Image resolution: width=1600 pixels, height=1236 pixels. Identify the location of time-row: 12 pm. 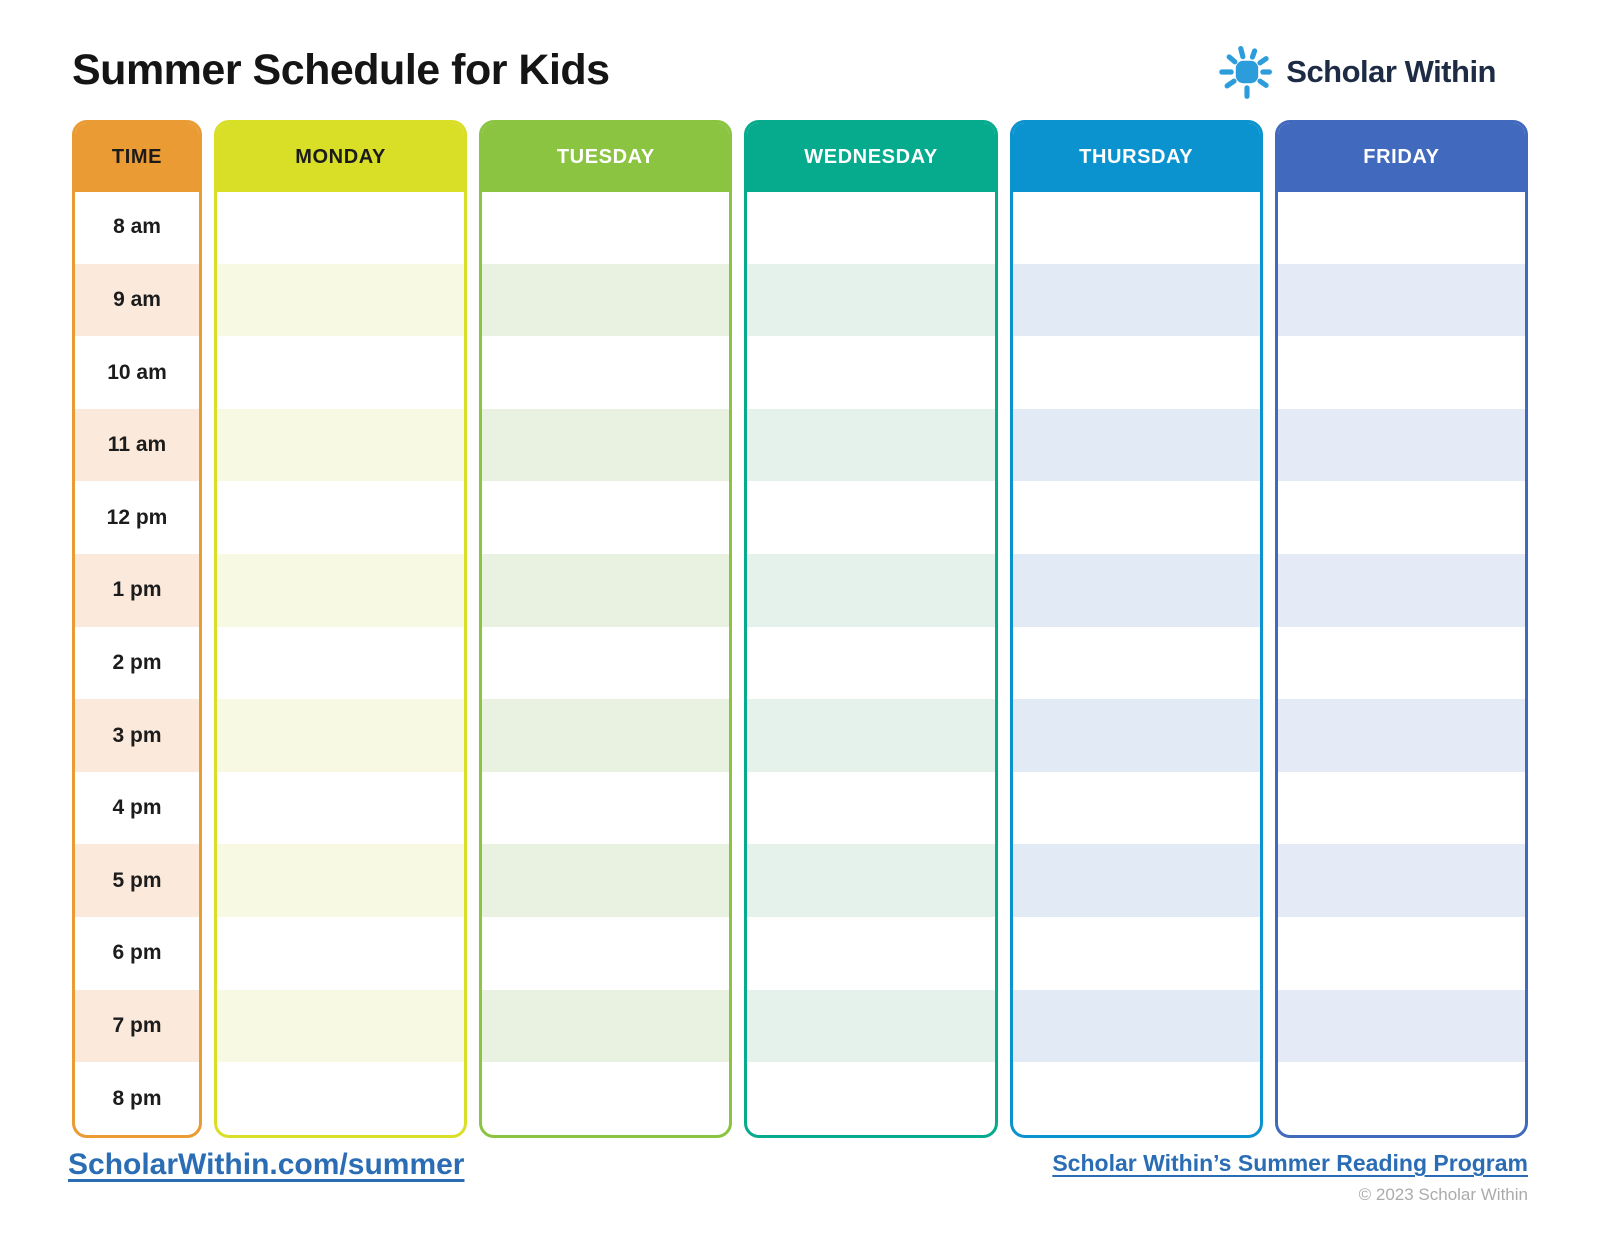
(137, 517).